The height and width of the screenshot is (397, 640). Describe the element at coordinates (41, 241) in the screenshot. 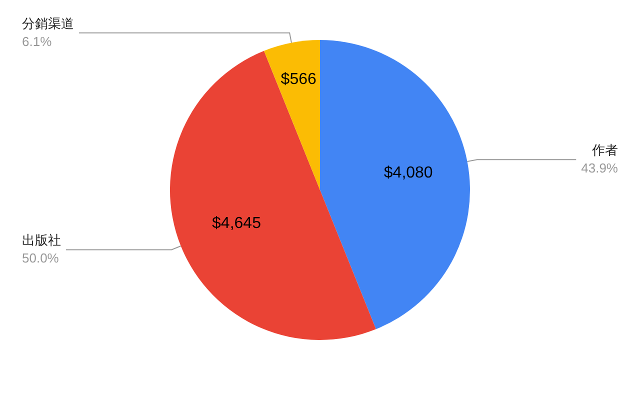

I see `slice-label: 出版社` at that location.